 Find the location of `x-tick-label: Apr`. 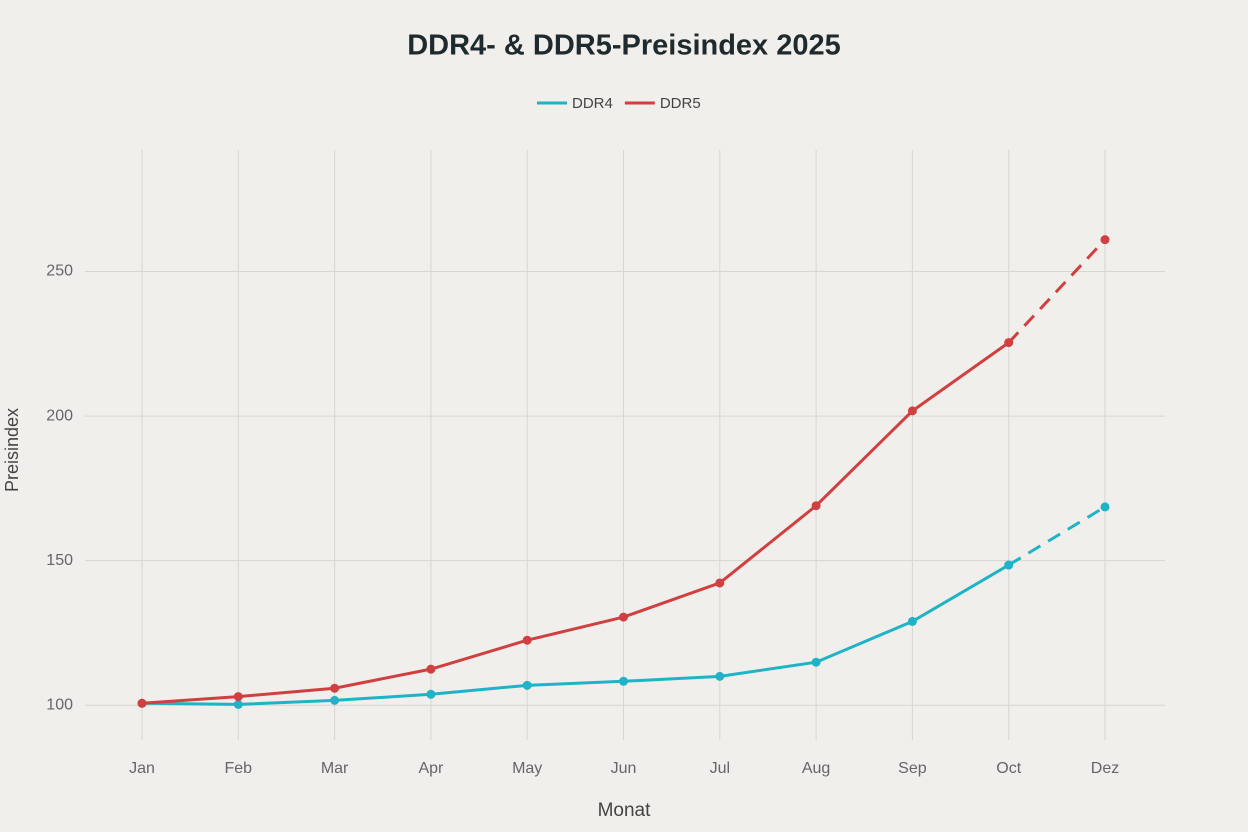

x-tick-label: Apr is located at coordinates (431, 768).